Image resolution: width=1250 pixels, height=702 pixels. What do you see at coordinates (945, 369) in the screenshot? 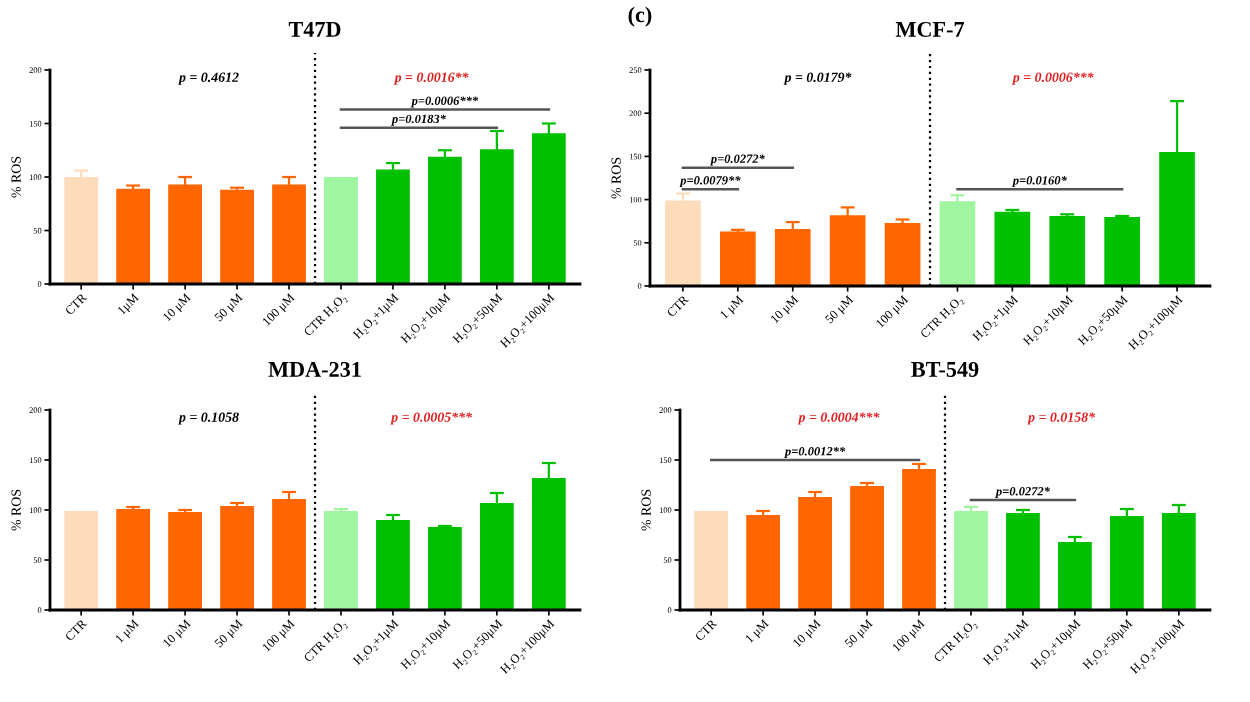
I see `chart-title: BT-549` at bounding box center [945, 369].